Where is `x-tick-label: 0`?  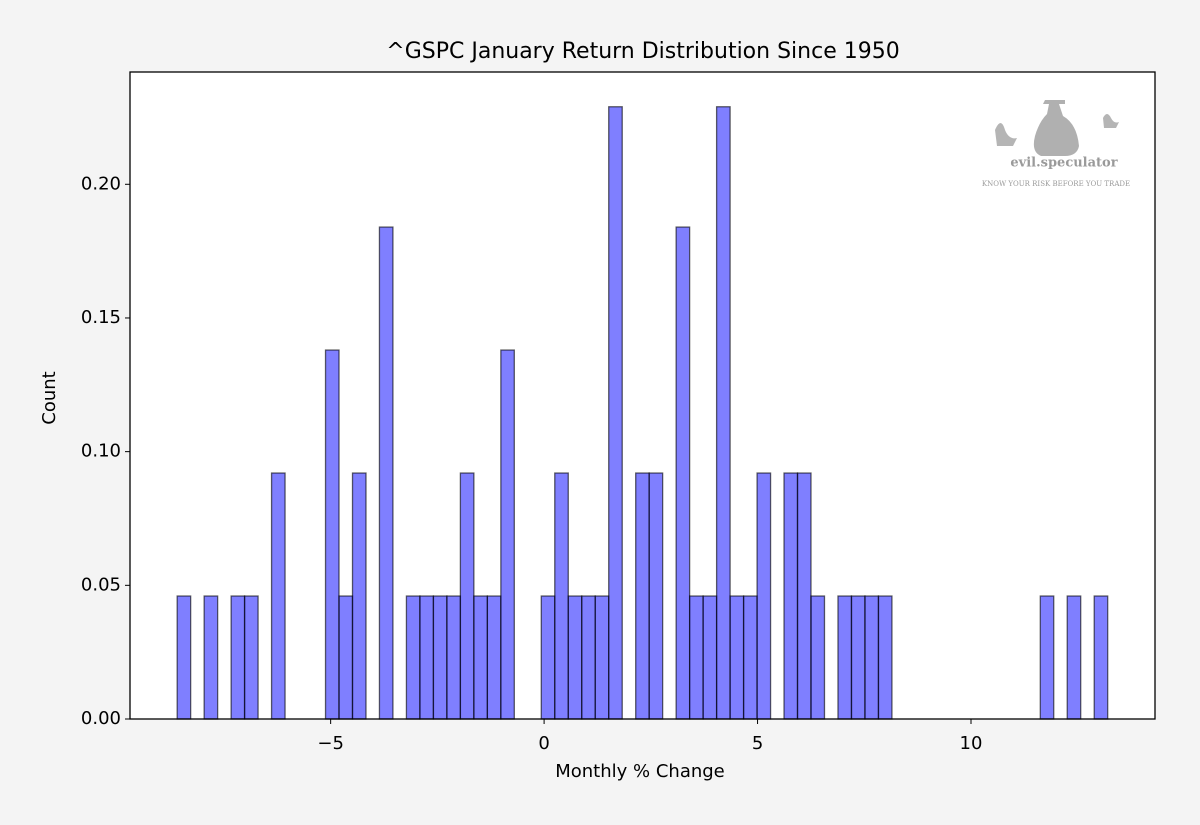 x-tick-label: 0 is located at coordinates (543, 743).